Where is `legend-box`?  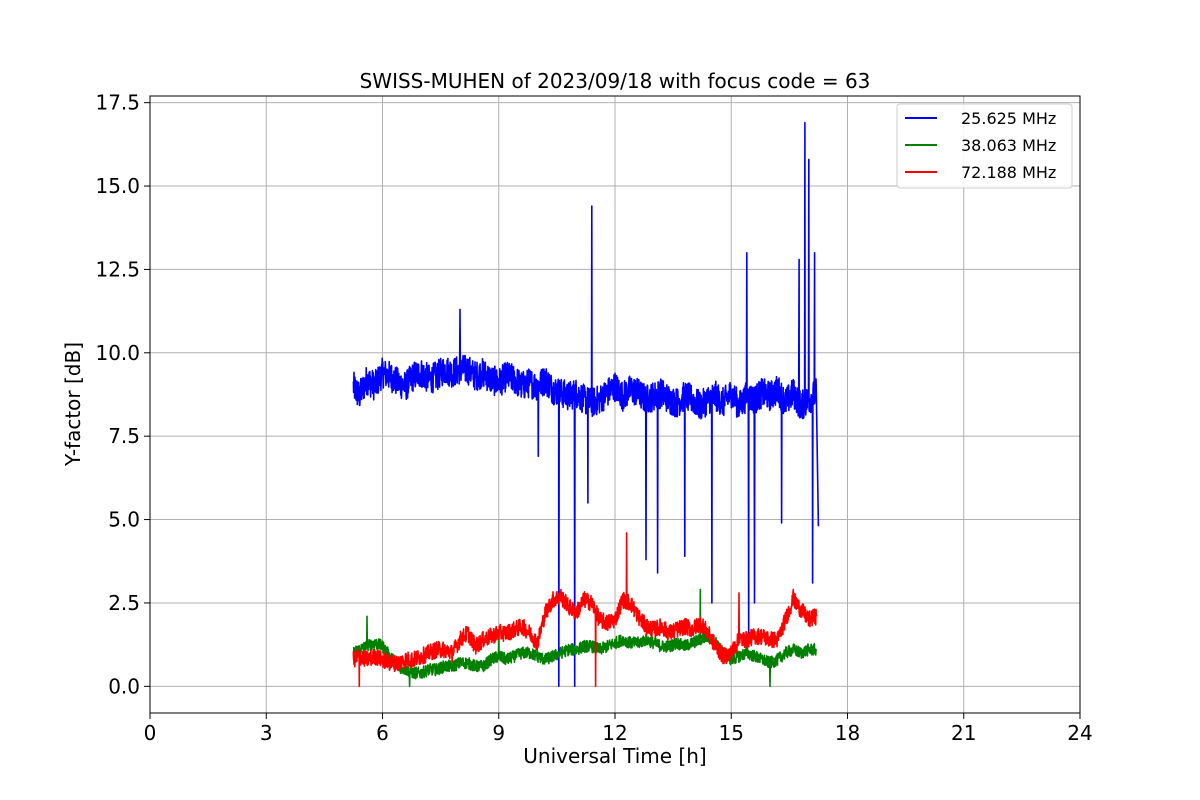 legend-box is located at coordinates (984, 146).